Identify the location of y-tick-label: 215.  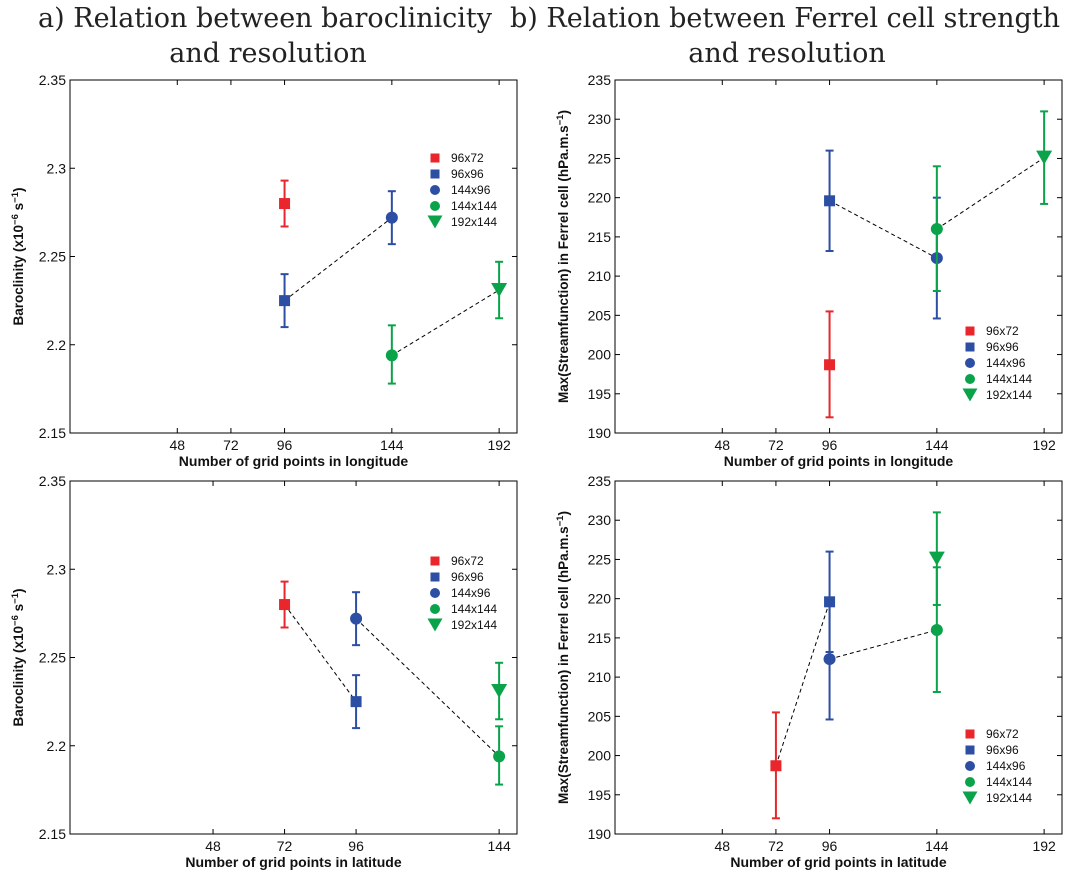
(600, 638).